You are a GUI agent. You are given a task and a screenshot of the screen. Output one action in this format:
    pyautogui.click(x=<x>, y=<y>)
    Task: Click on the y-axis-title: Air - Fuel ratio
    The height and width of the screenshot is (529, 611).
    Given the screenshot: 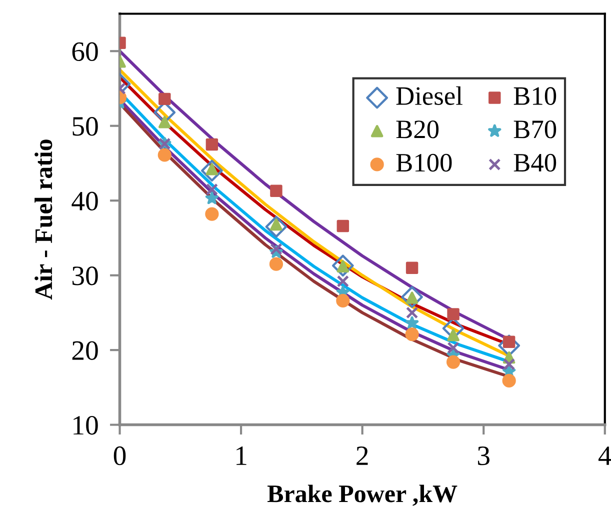 What is the action you would take?
    pyautogui.click(x=43, y=220)
    